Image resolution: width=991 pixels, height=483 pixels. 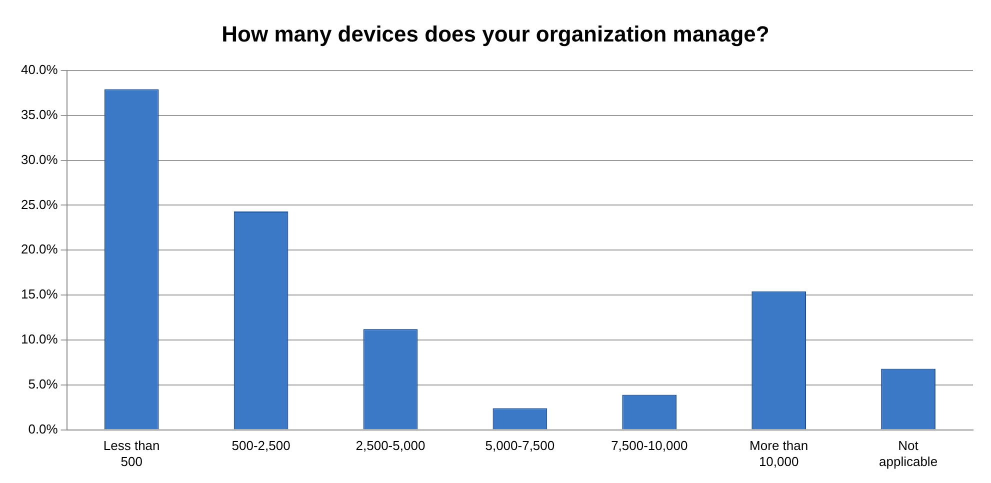 What do you see at coordinates (39, 159) in the screenshot?
I see `y-tick-label: 30.0%` at bounding box center [39, 159].